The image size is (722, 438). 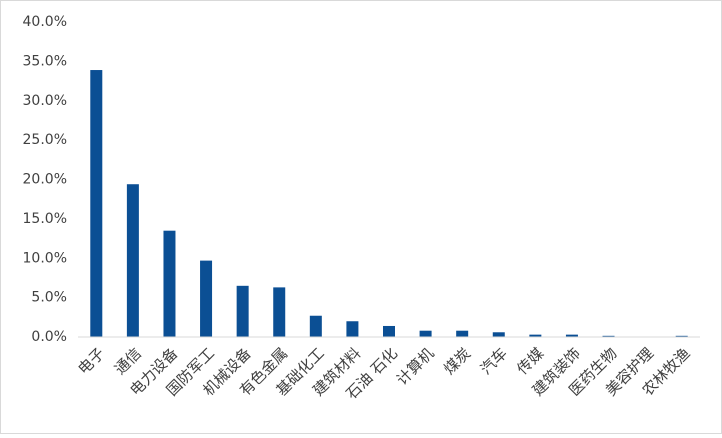 What do you see at coordinates (45, 219) in the screenshot?
I see `y-tick-label: 15.0%` at bounding box center [45, 219].